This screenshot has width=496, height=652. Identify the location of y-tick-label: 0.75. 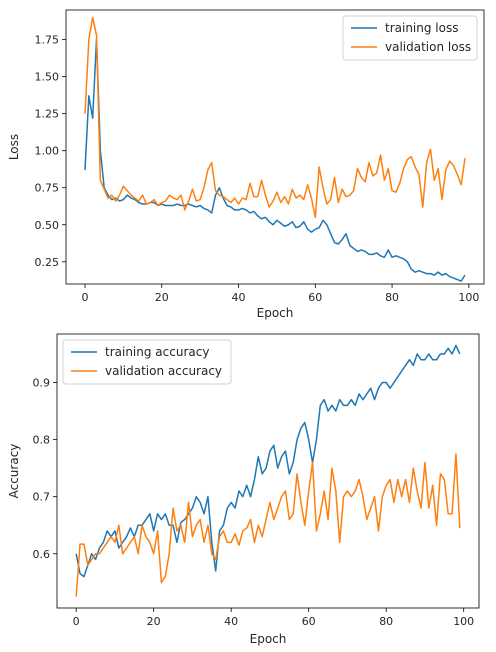
(47, 188).